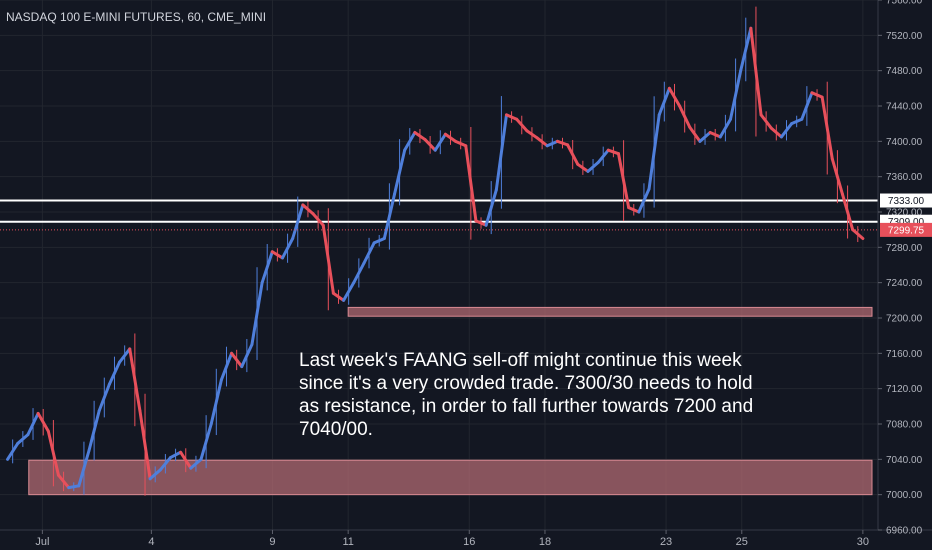  Describe the element at coordinates (469, 542) in the screenshot. I see `x-tick-label: 16` at that location.